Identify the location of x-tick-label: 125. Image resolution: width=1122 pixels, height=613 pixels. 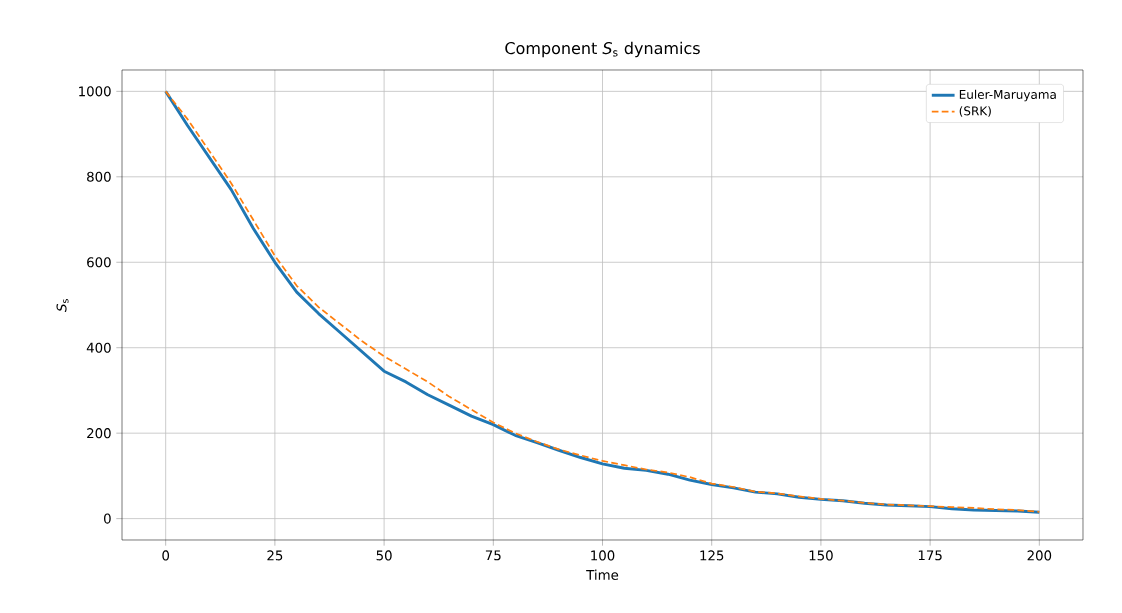
(712, 555).